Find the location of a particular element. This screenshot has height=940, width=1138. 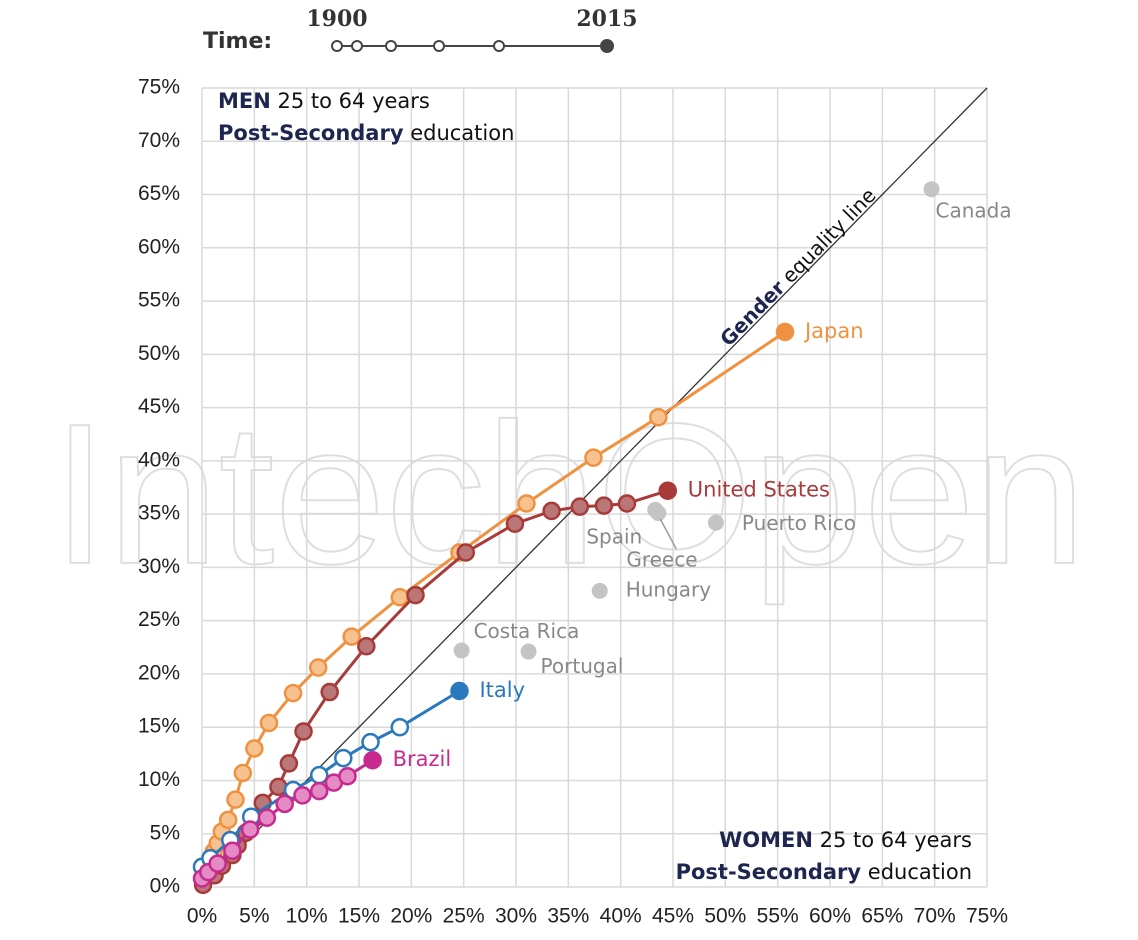

y-tick-label: 45% is located at coordinates (159, 406).